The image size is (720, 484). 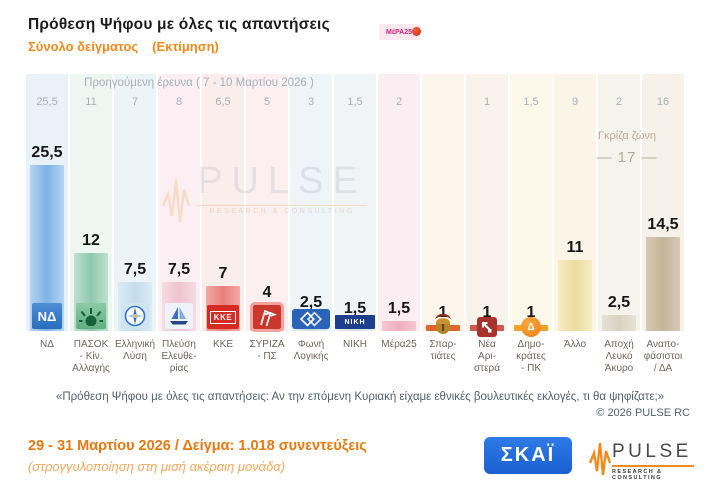 What do you see at coordinates (575, 247) in the screenshot?
I see `result-value-label: 11` at bounding box center [575, 247].